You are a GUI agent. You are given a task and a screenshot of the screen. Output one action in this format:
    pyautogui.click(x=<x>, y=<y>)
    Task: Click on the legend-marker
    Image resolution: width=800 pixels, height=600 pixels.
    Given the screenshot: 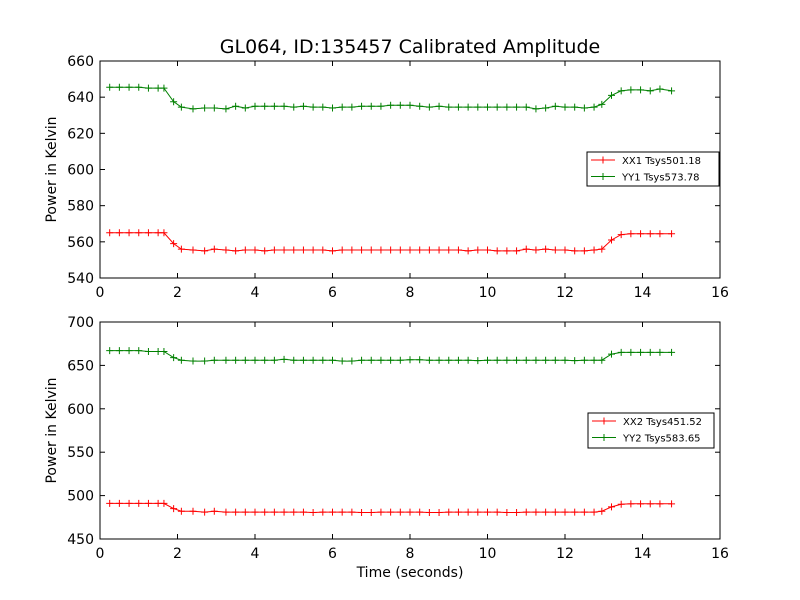 What is the action you would take?
    pyautogui.click(x=603, y=160)
    